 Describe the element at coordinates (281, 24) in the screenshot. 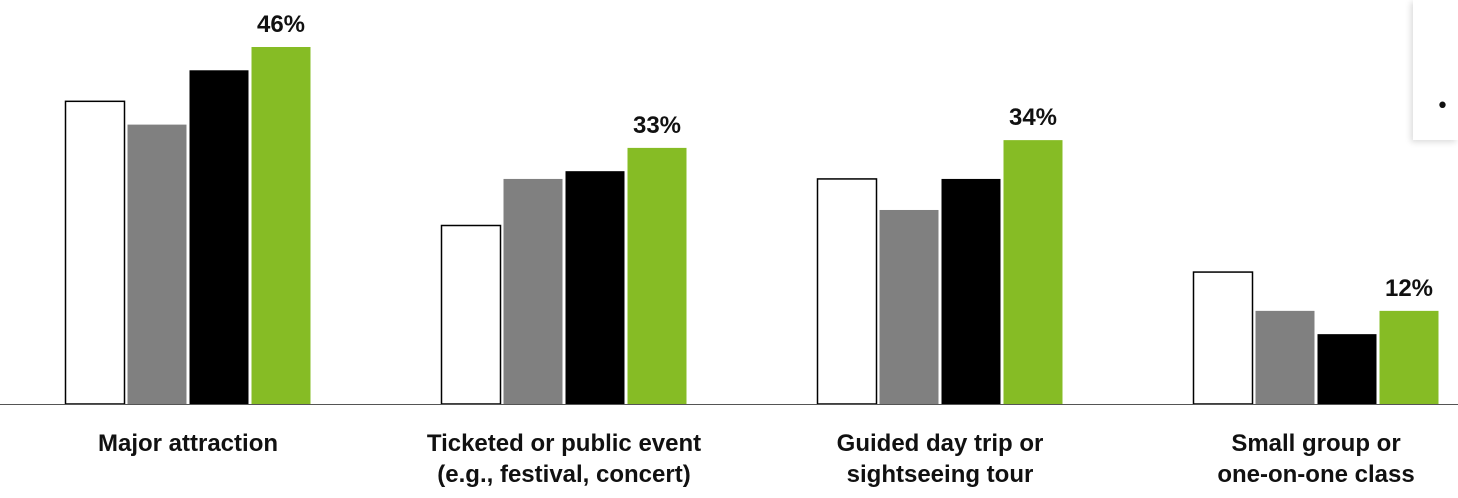

I see `data-label: 46%` at that location.